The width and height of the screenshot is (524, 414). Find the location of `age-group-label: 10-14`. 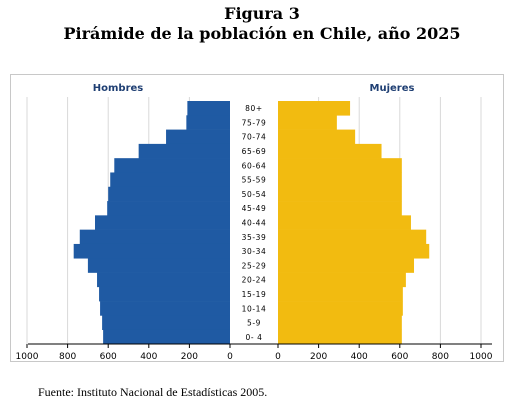

age-group-label: 10-14 is located at coordinates (254, 308).